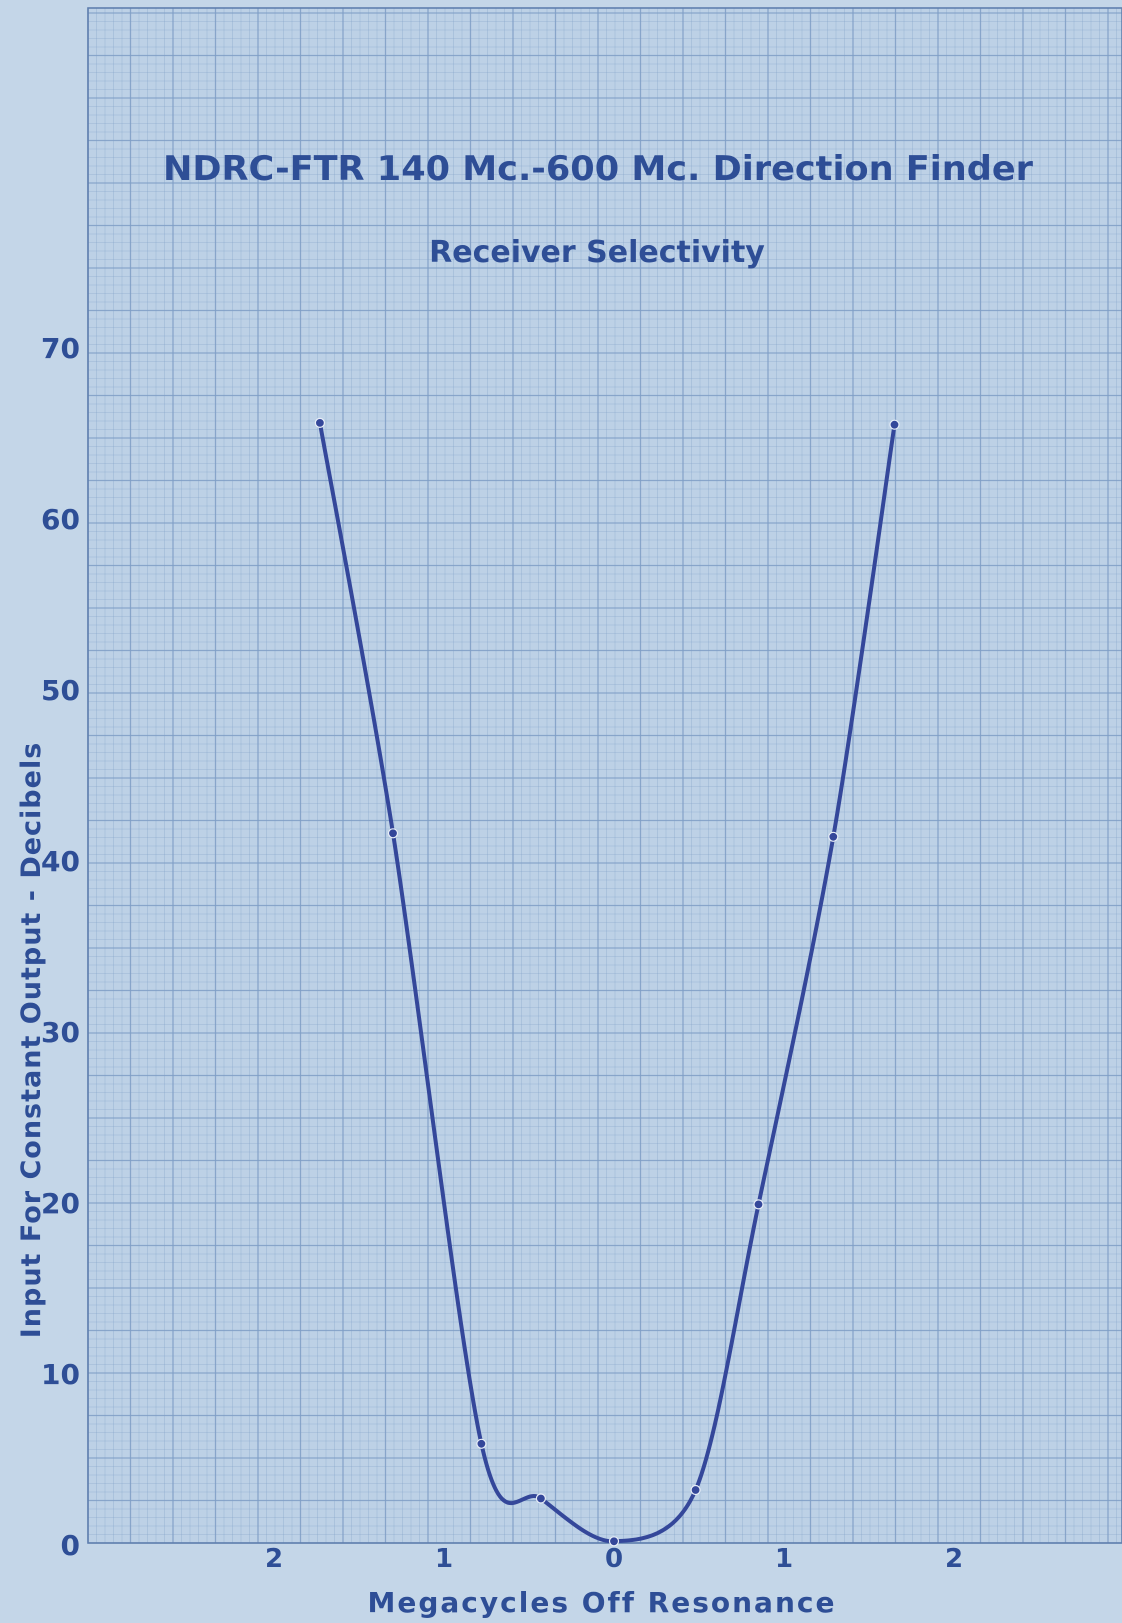 This screenshot has width=1122, height=1623. I want to click on y-tick-label: 70, so click(60, 348).